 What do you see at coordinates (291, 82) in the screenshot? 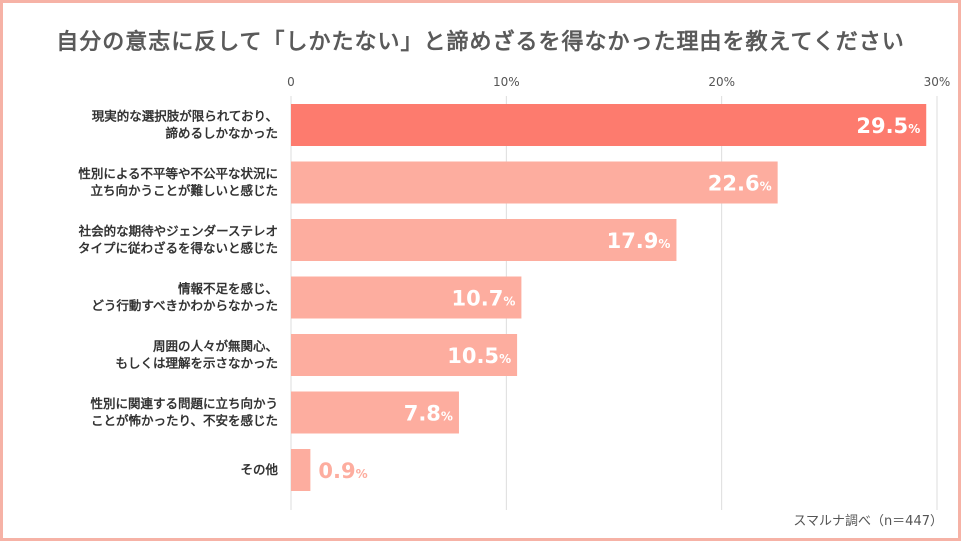
I see `x-tick-label: 0` at bounding box center [291, 82].